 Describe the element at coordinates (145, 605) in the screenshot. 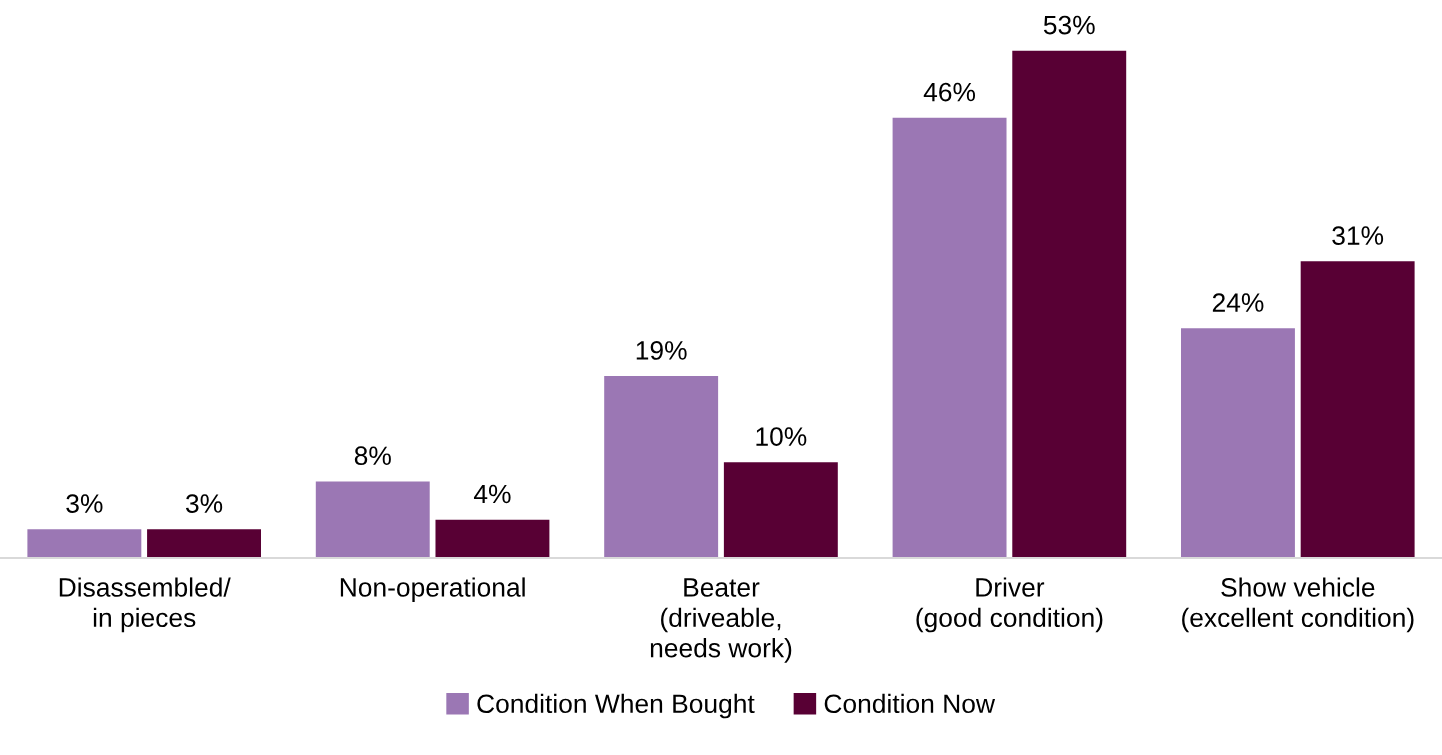

I see `x-tick-label: Disassembled/ in pieces` at that location.